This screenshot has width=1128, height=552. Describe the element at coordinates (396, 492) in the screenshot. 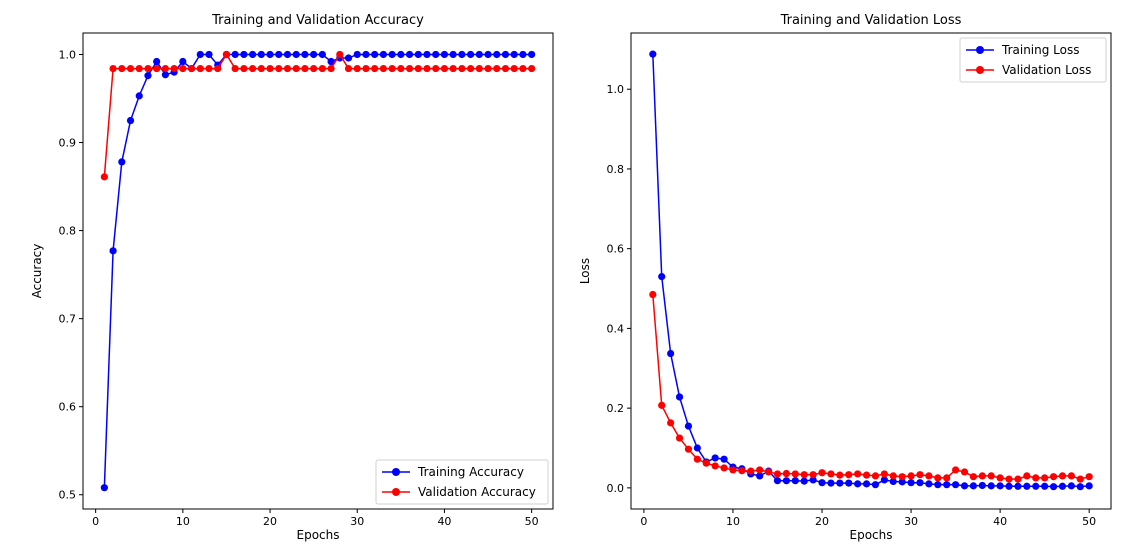

I see `legend-marker-validation-accuracy` at that location.